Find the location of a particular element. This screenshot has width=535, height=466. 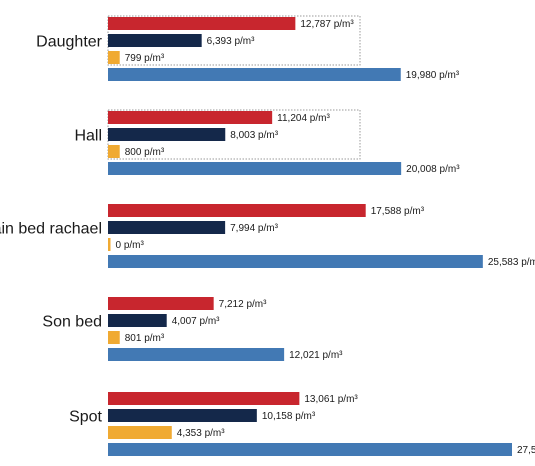

data-label: 13,061 p/m³ is located at coordinates (331, 399).